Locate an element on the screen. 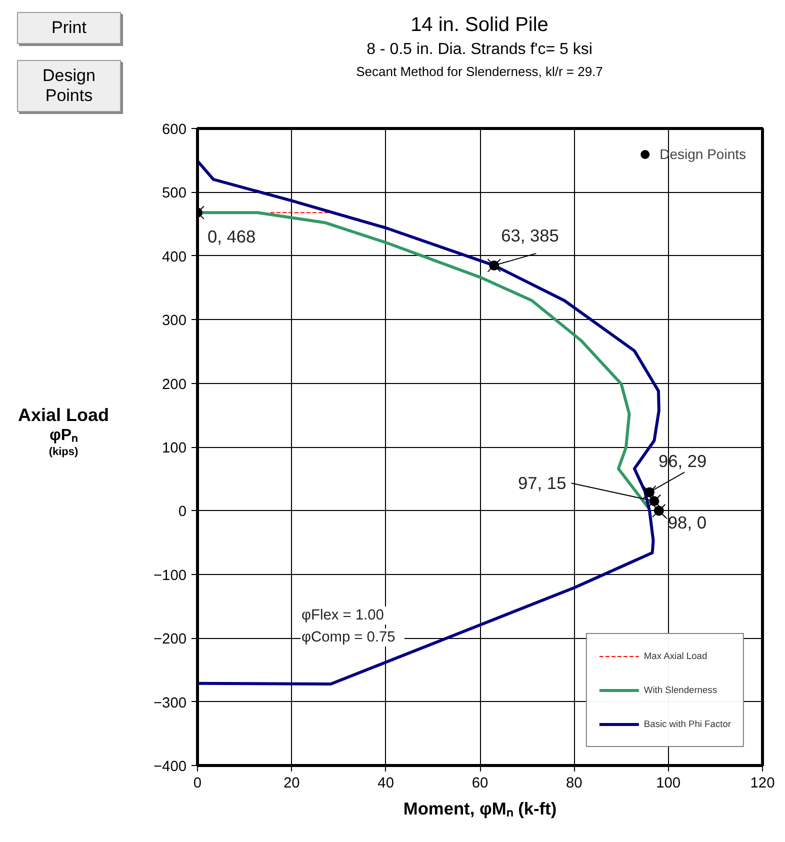 The image size is (785, 842). y-tick-label: 600 is located at coordinates (174, 130).